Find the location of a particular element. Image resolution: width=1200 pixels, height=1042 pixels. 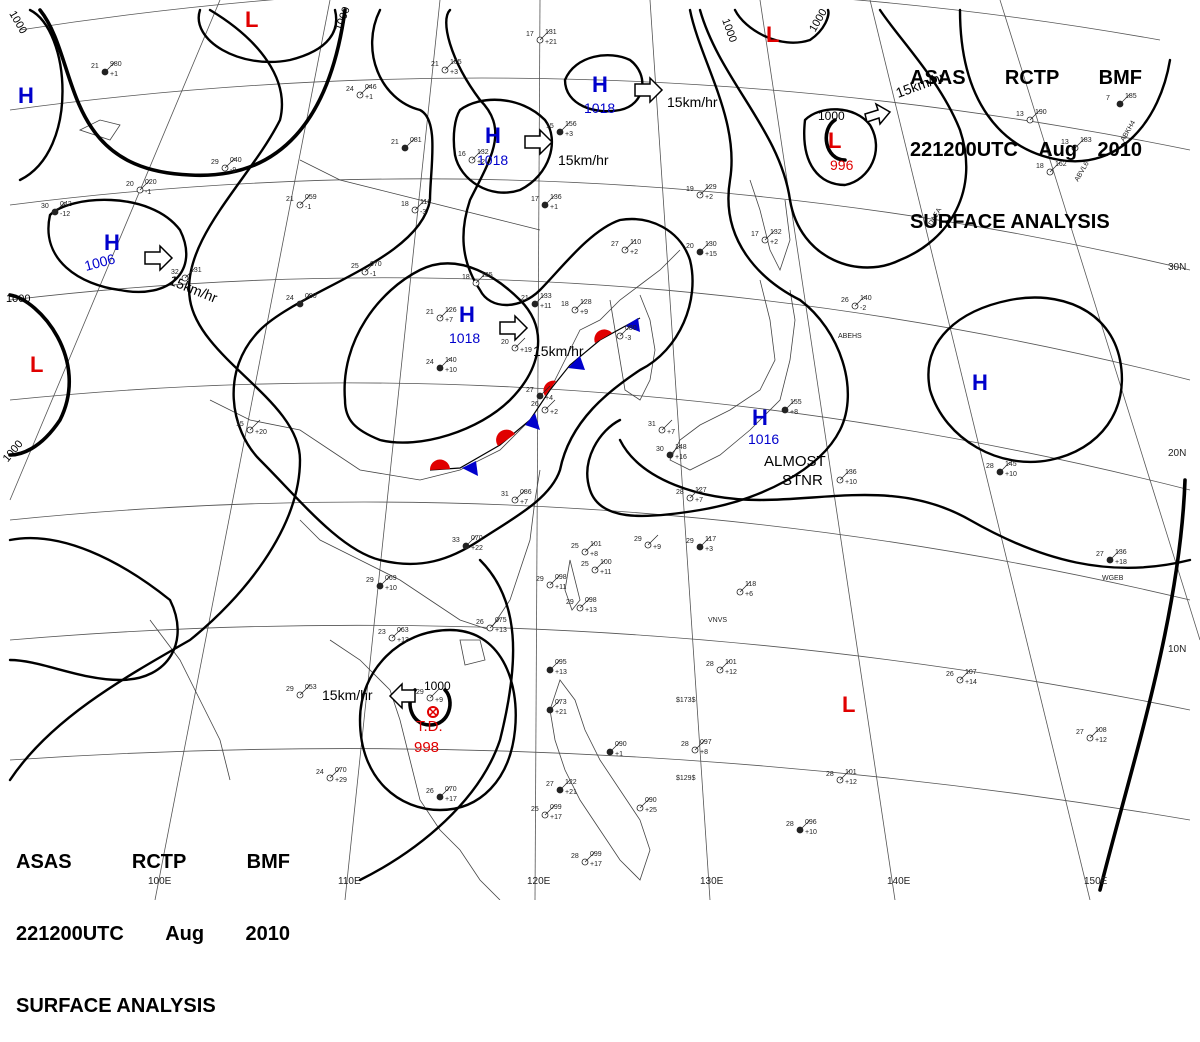

station-plot: 26 +2 is located at coordinates (544, 407).